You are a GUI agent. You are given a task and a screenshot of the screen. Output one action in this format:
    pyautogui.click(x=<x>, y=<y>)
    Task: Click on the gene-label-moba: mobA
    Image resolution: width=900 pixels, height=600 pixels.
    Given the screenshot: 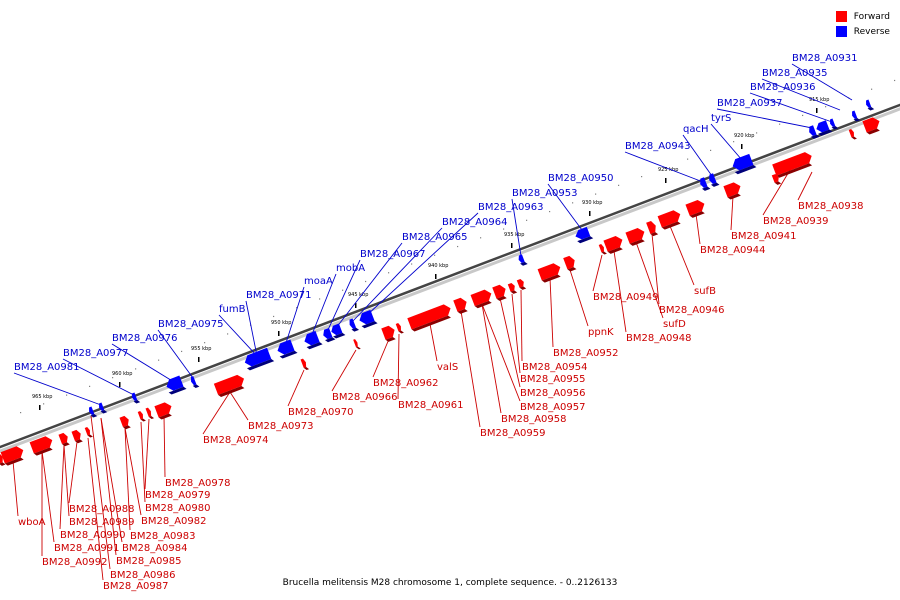 What is the action you would take?
    pyautogui.click(x=350, y=268)
    